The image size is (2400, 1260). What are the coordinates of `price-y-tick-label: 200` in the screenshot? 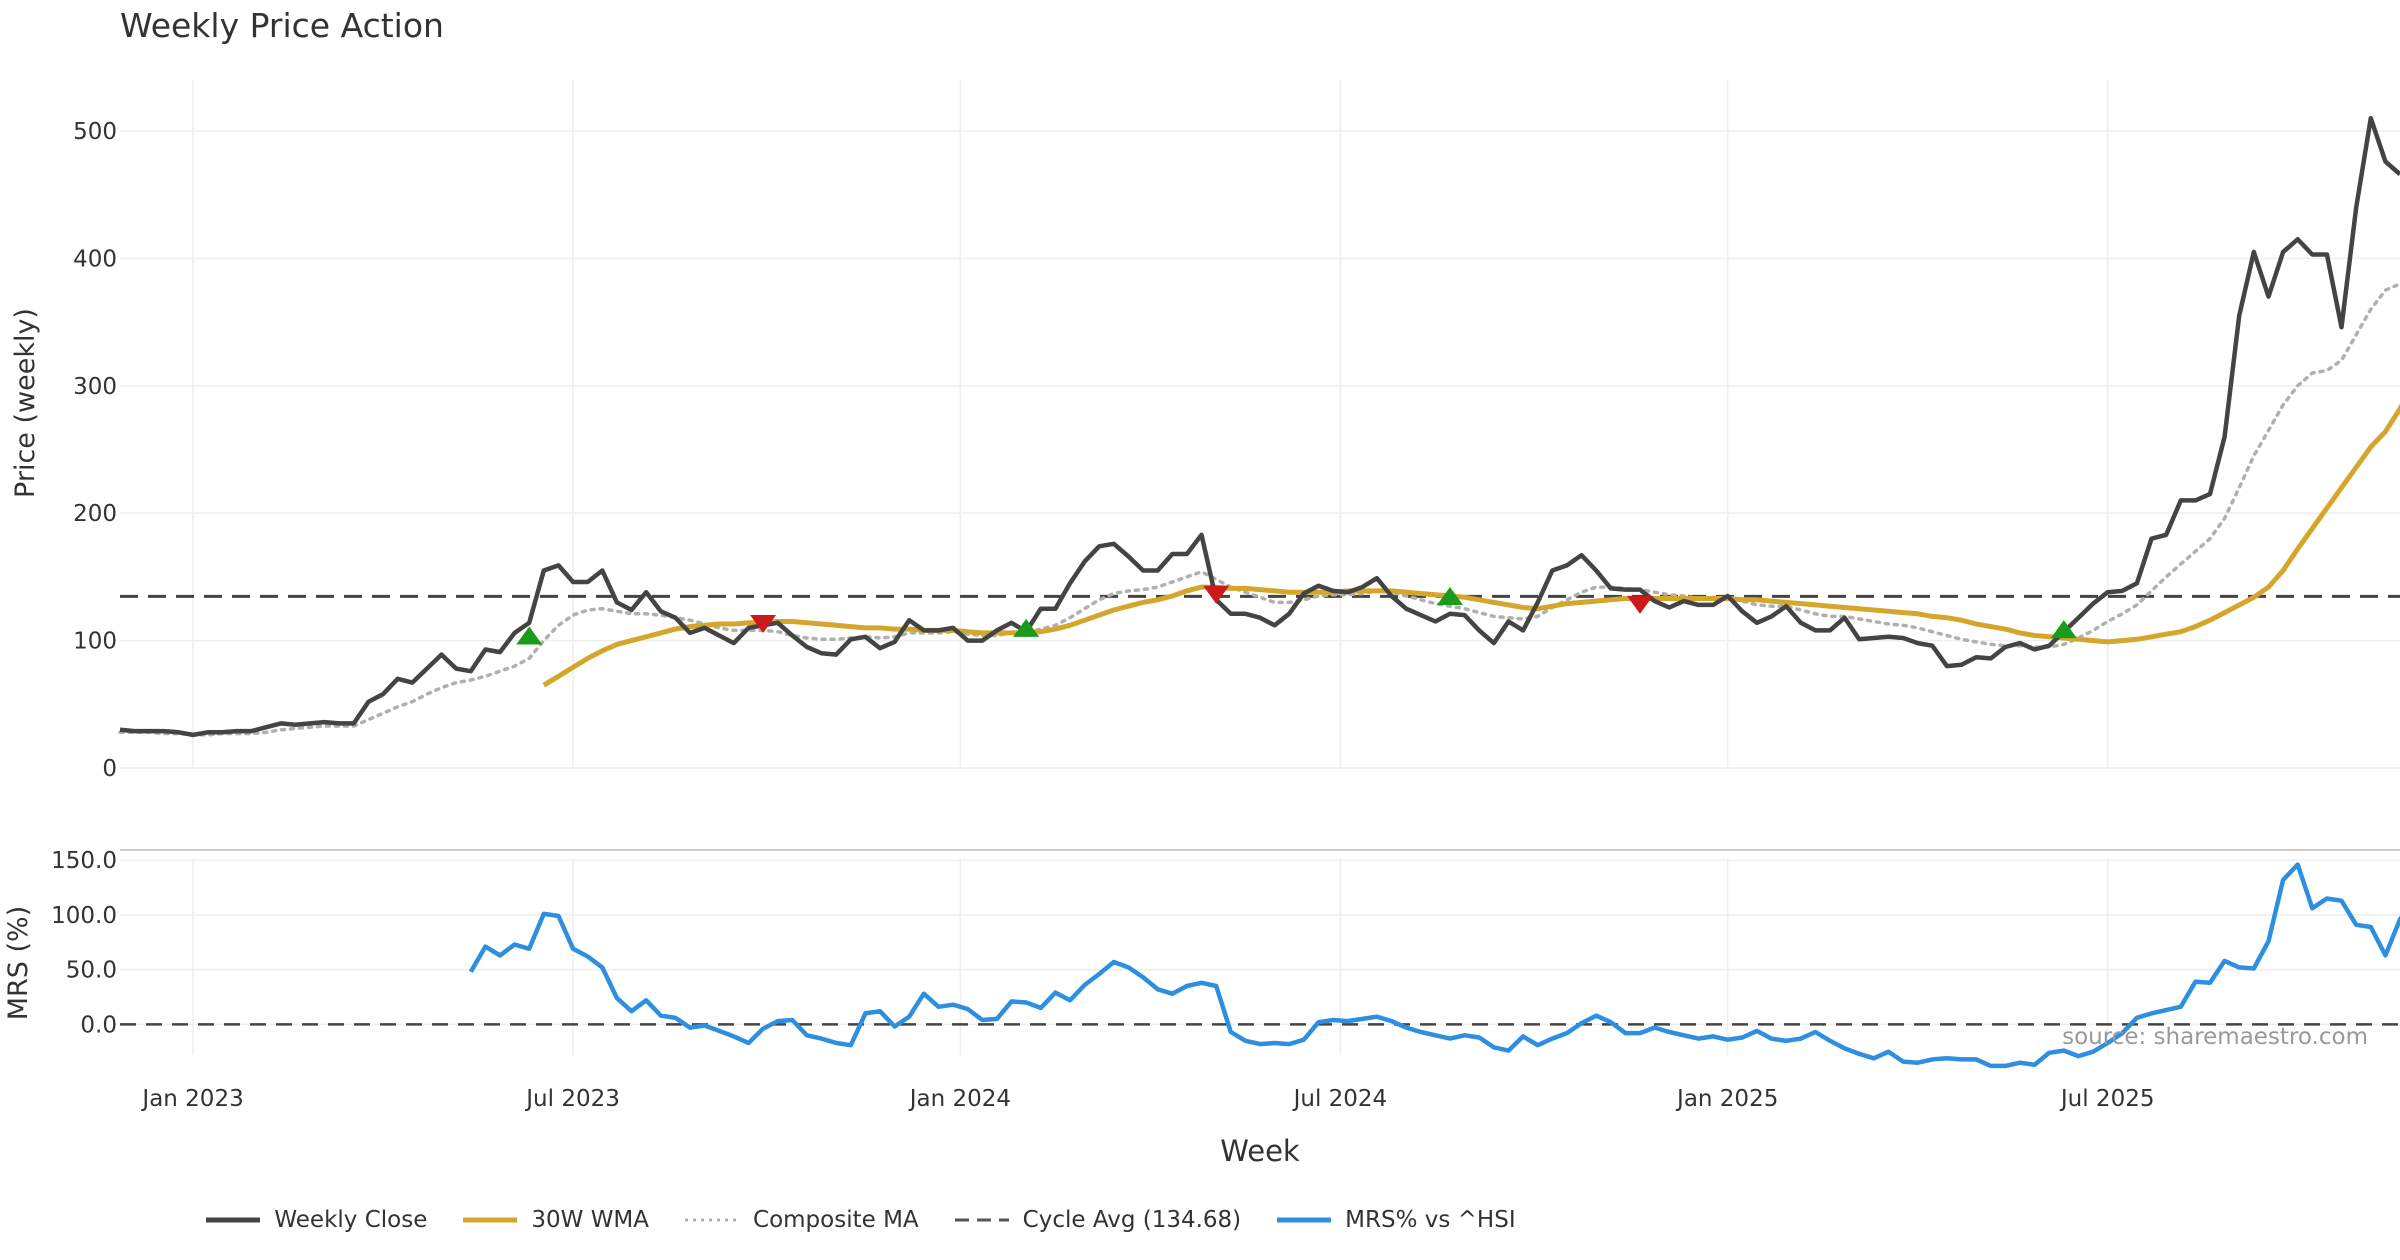 It's located at (95, 514).